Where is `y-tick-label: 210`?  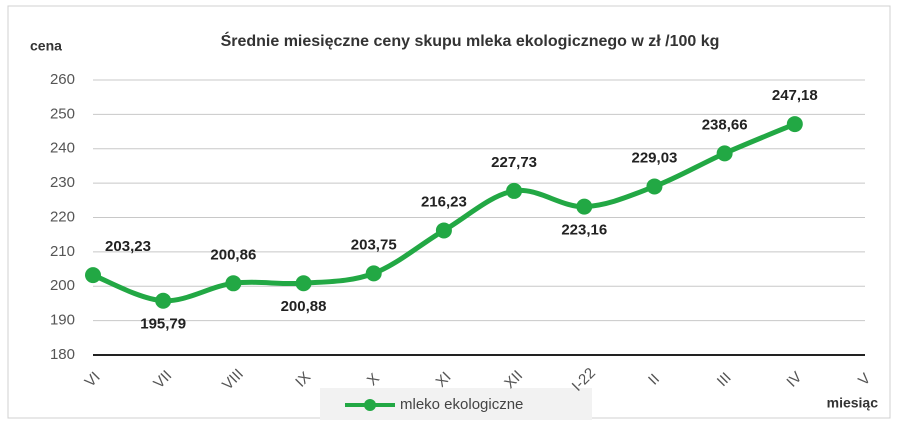
y-tick-label: 210 is located at coordinates (62, 251).